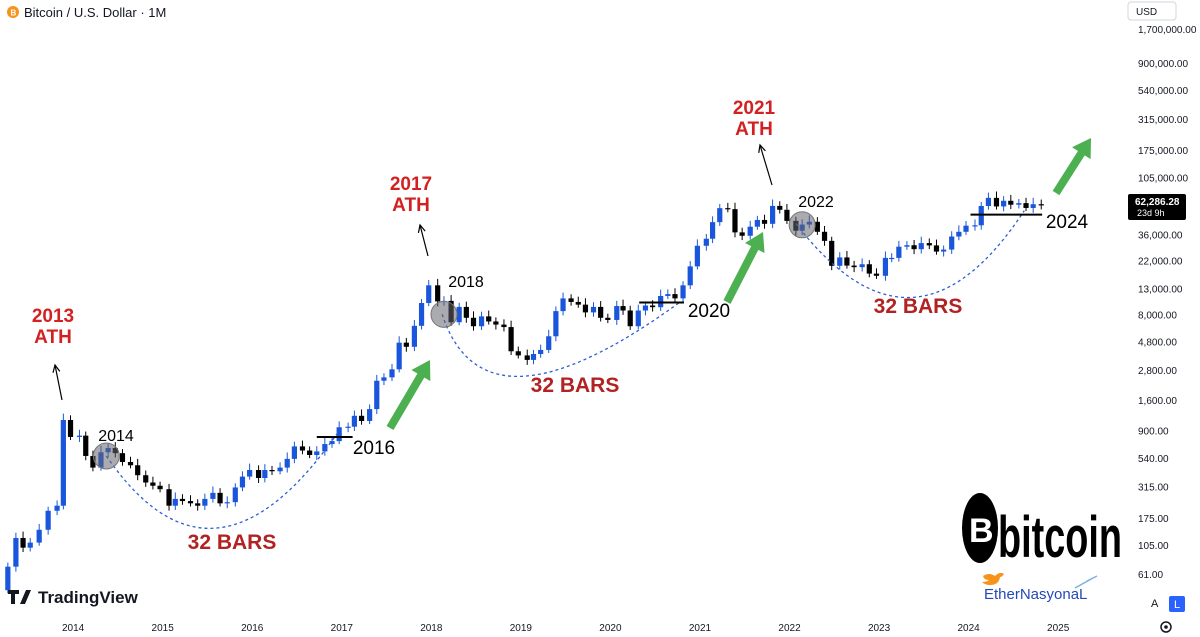 The width and height of the screenshot is (1200, 637). I want to click on currency-selector, so click(1152, 11).